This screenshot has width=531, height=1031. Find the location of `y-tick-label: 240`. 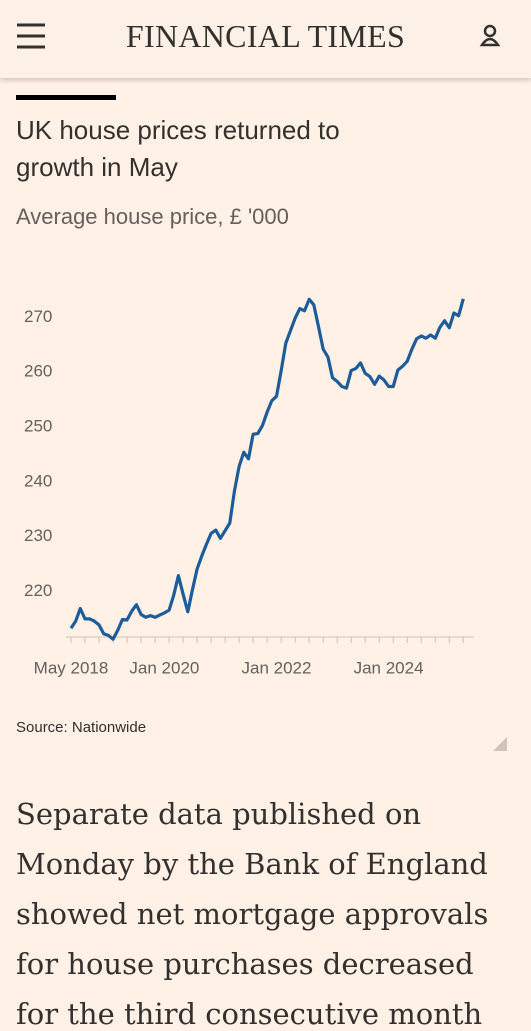

y-tick-label: 240 is located at coordinates (38, 480).